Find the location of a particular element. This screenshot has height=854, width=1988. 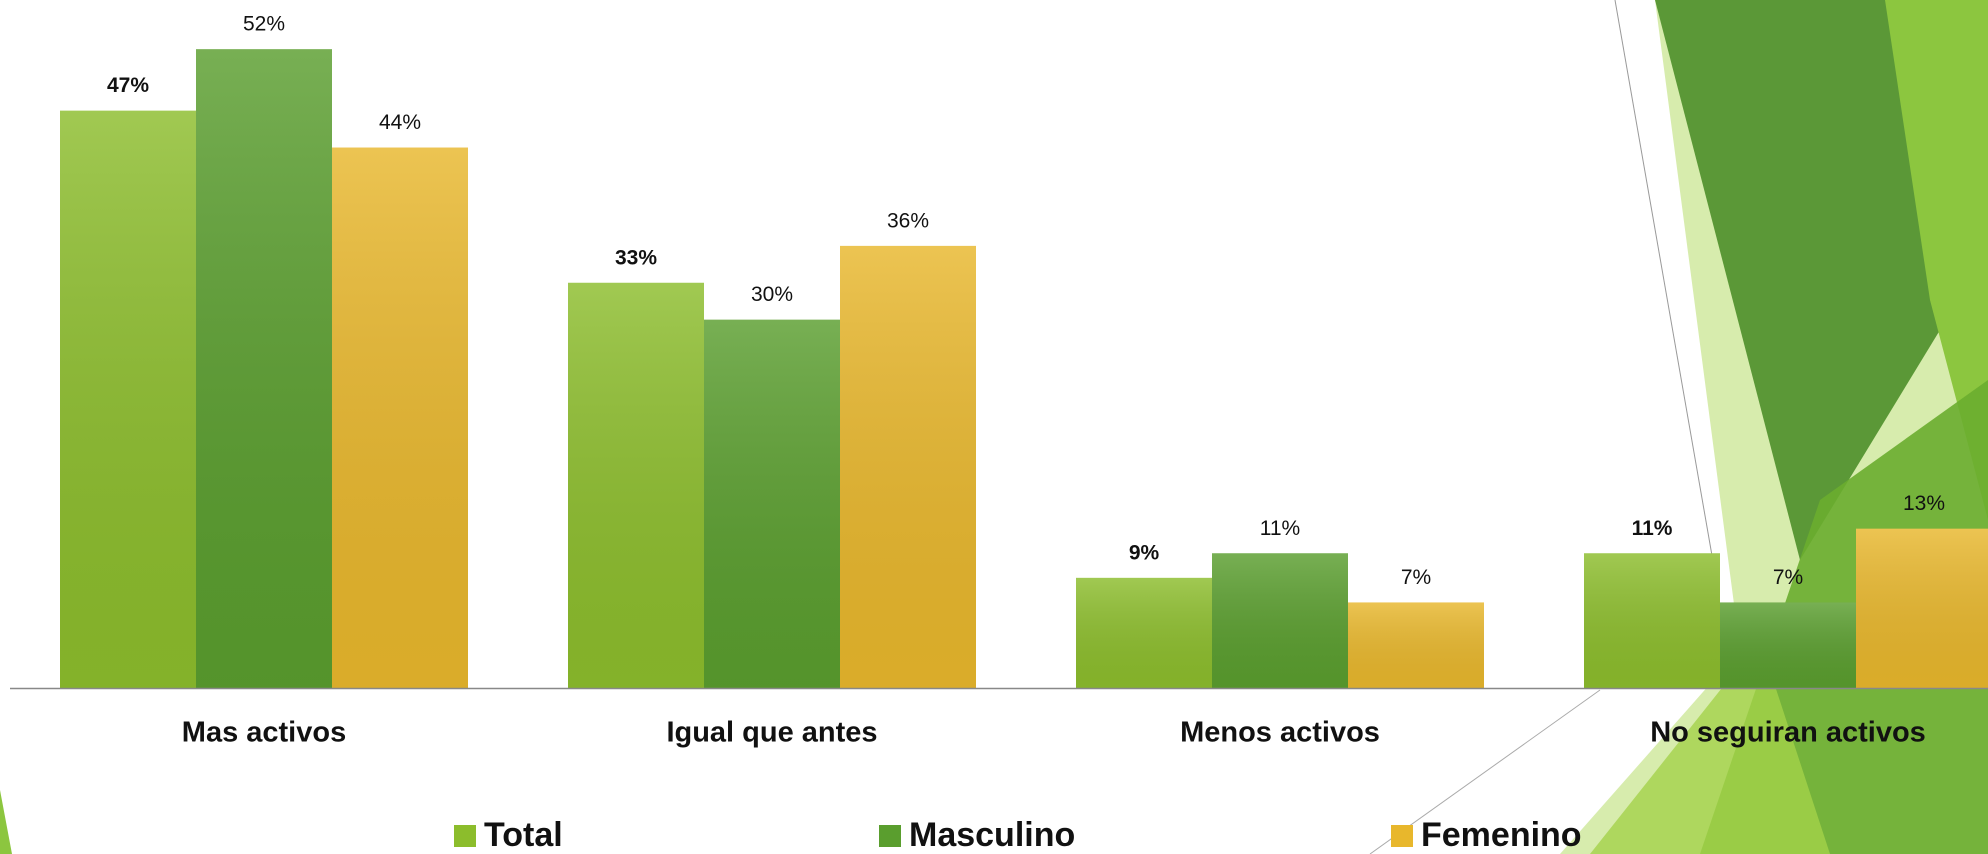

data-label: 44% is located at coordinates (400, 122).